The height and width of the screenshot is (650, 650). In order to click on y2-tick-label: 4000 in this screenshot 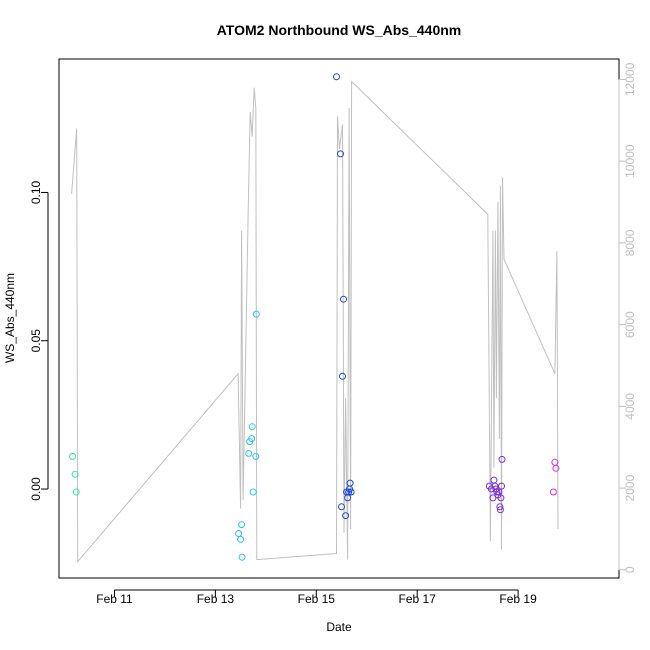, I will do `click(630, 406)`.